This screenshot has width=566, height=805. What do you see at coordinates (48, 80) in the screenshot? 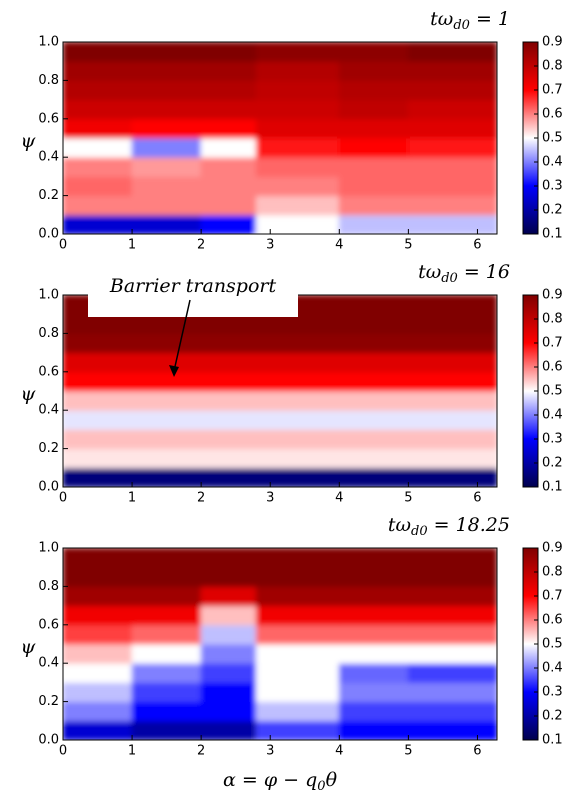
I see `y-tick-label: 0.8` at bounding box center [48, 80].